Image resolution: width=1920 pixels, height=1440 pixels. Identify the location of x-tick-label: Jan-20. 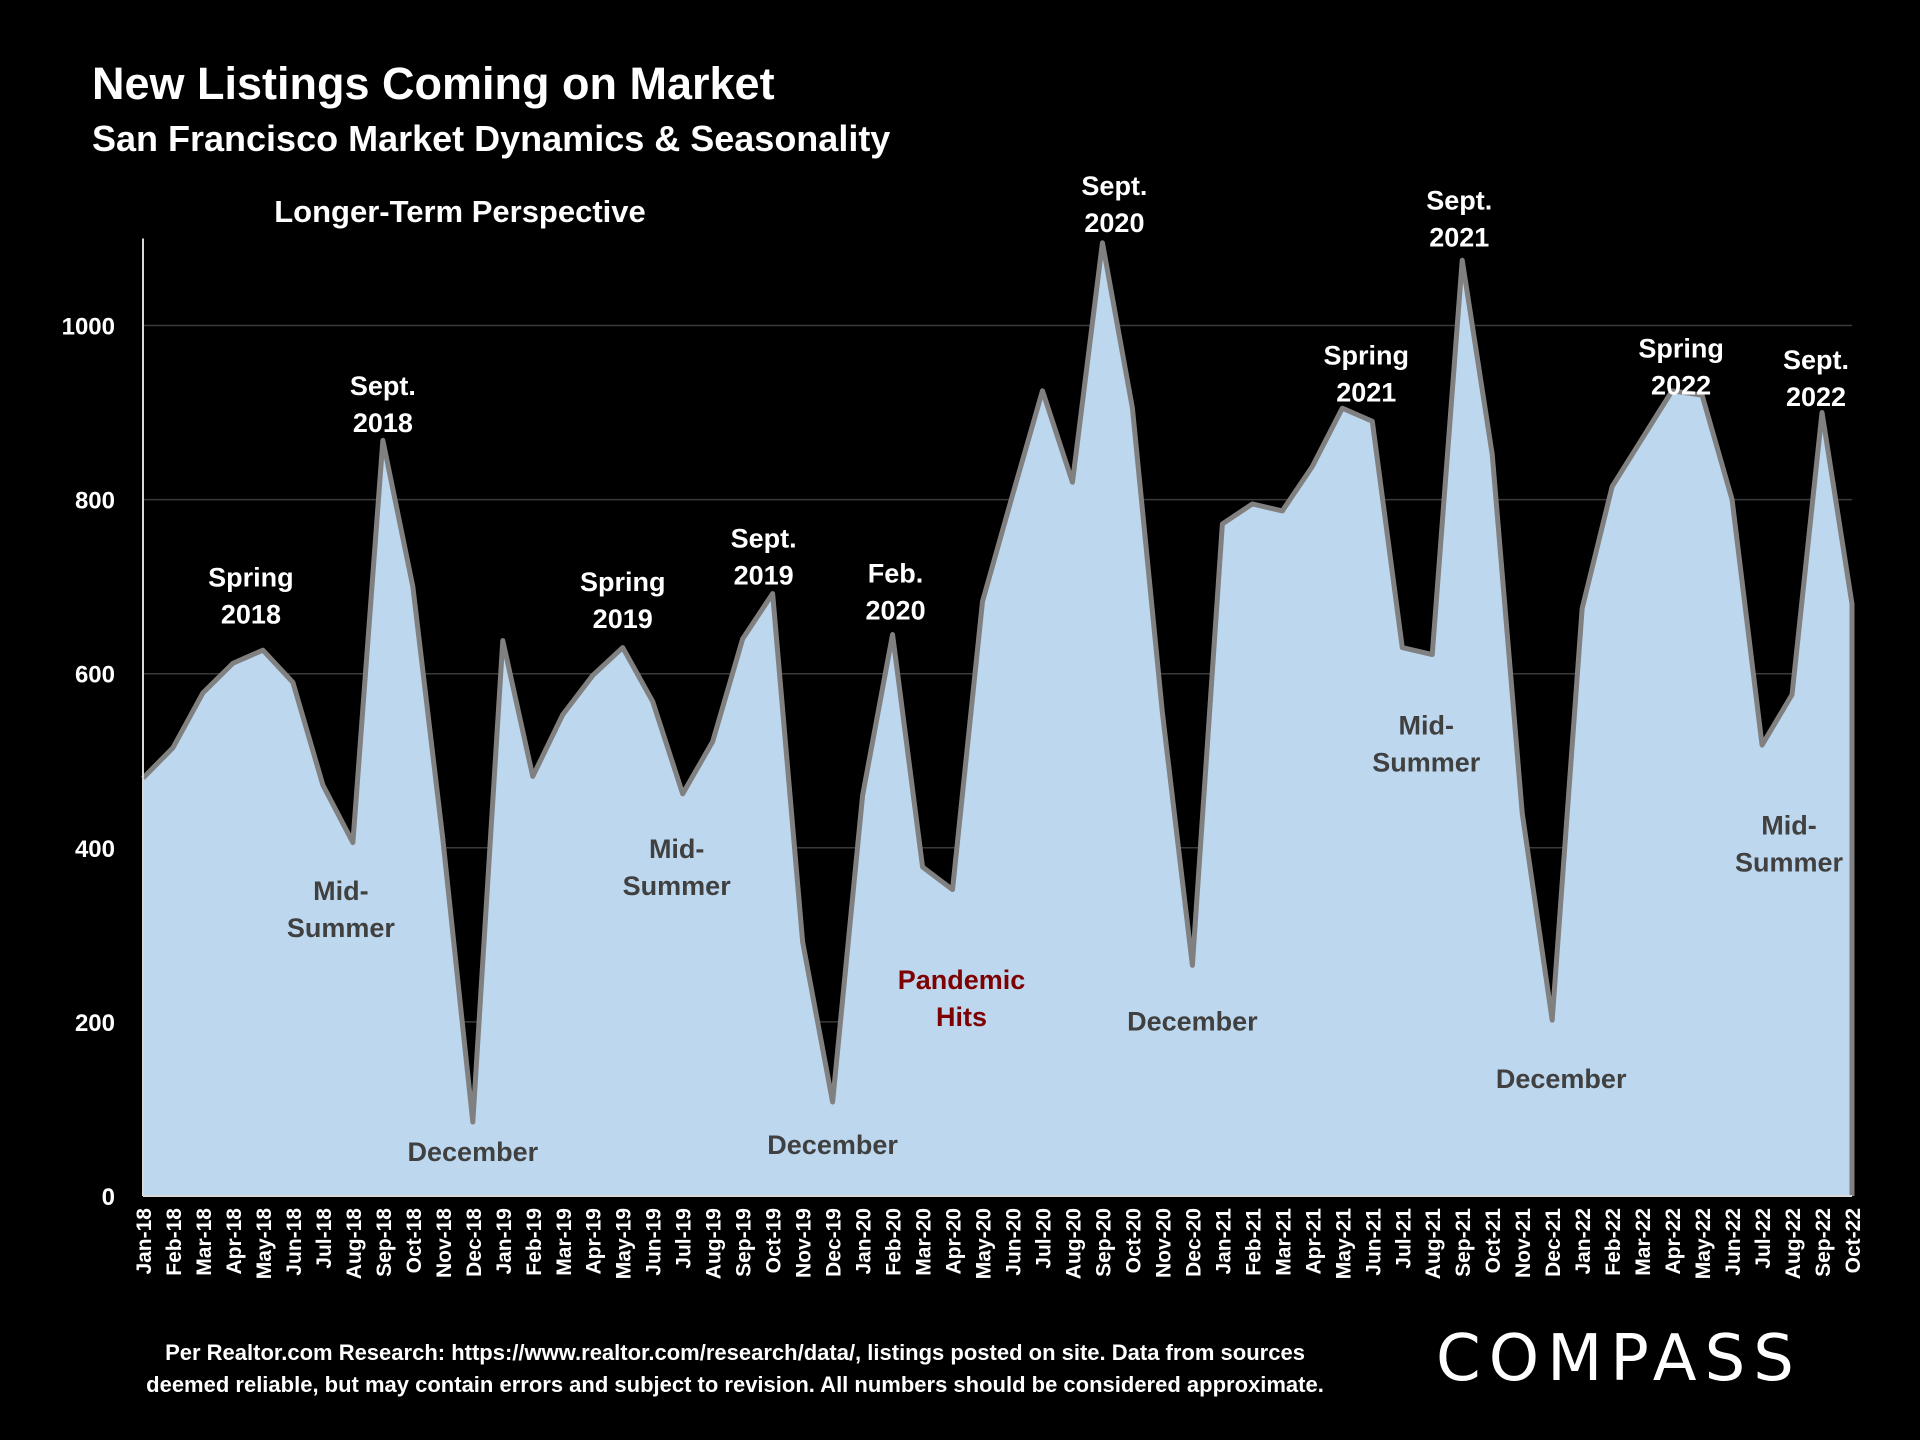
(864, 1241).